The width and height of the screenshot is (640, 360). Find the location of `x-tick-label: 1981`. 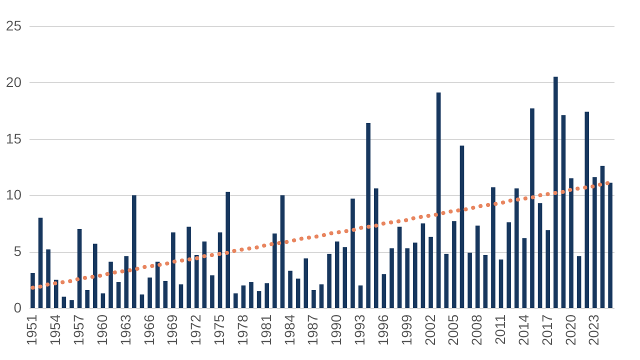

x-tick-label: 1981 is located at coordinates (266, 330).